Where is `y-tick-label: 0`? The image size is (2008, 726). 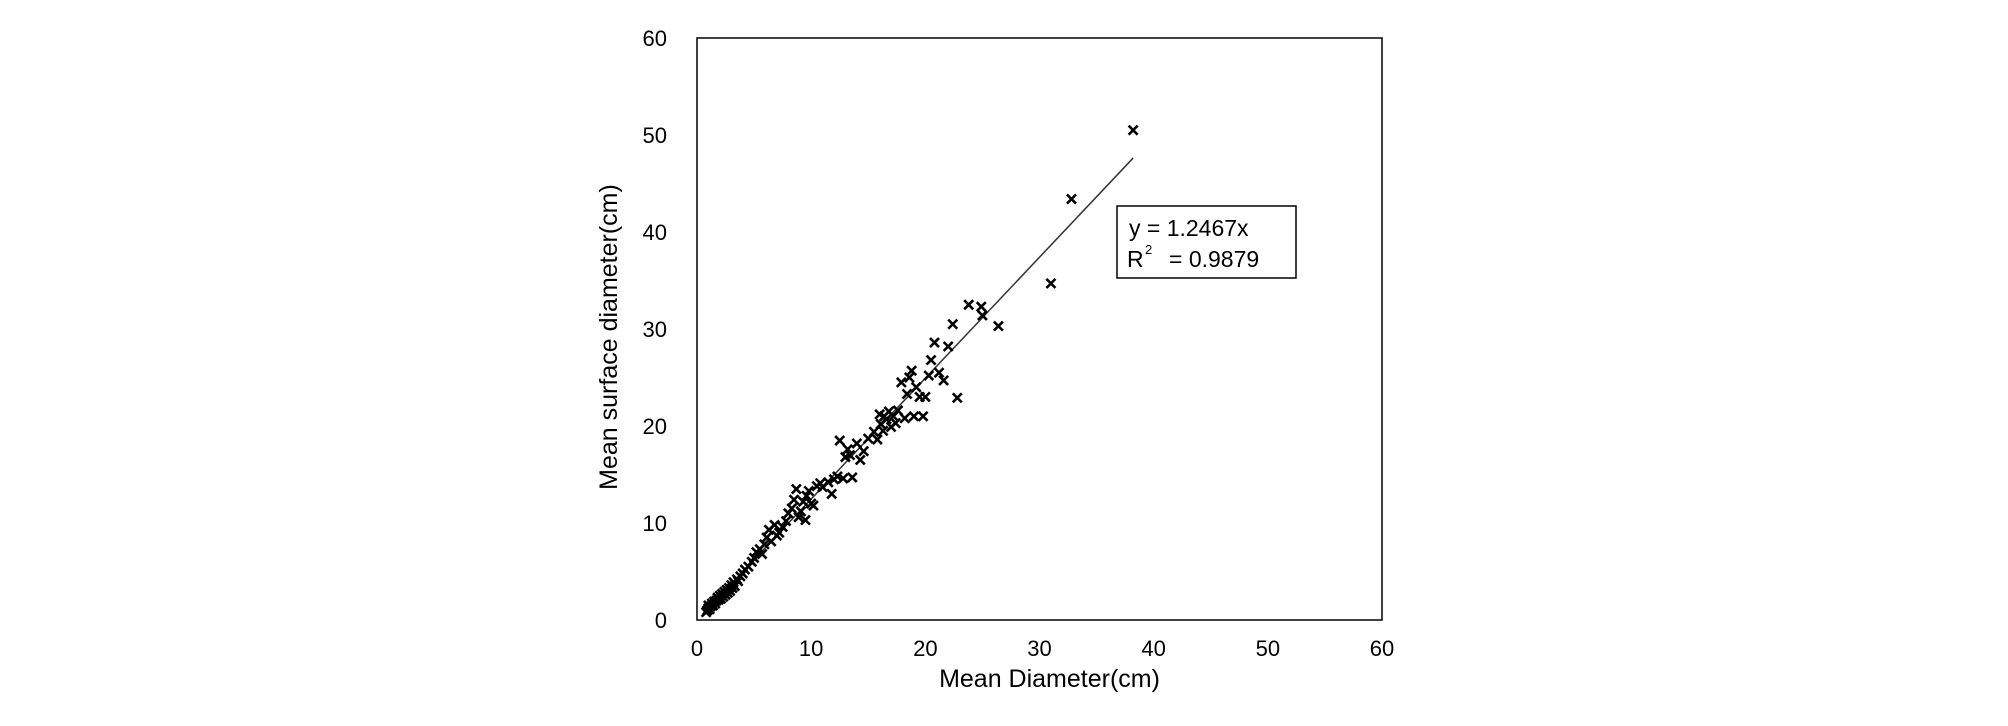 y-tick-label: 0 is located at coordinates (661, 620).